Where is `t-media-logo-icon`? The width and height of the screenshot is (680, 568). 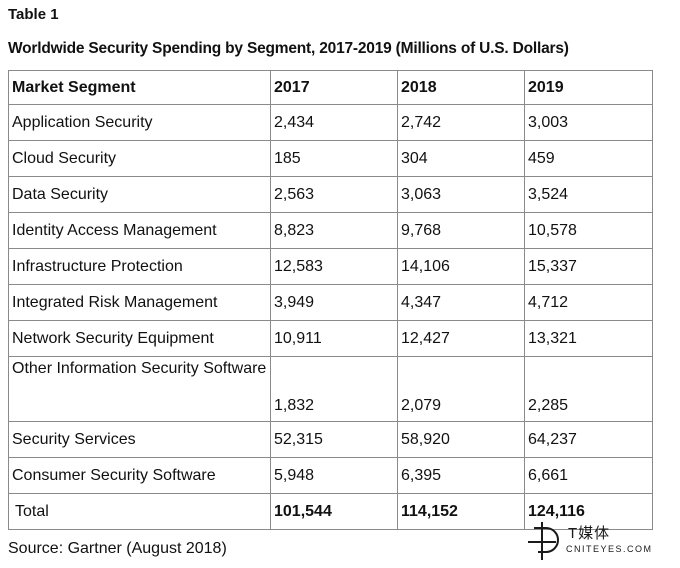
t-media-logo-icon is located at coordinates (543, 541).